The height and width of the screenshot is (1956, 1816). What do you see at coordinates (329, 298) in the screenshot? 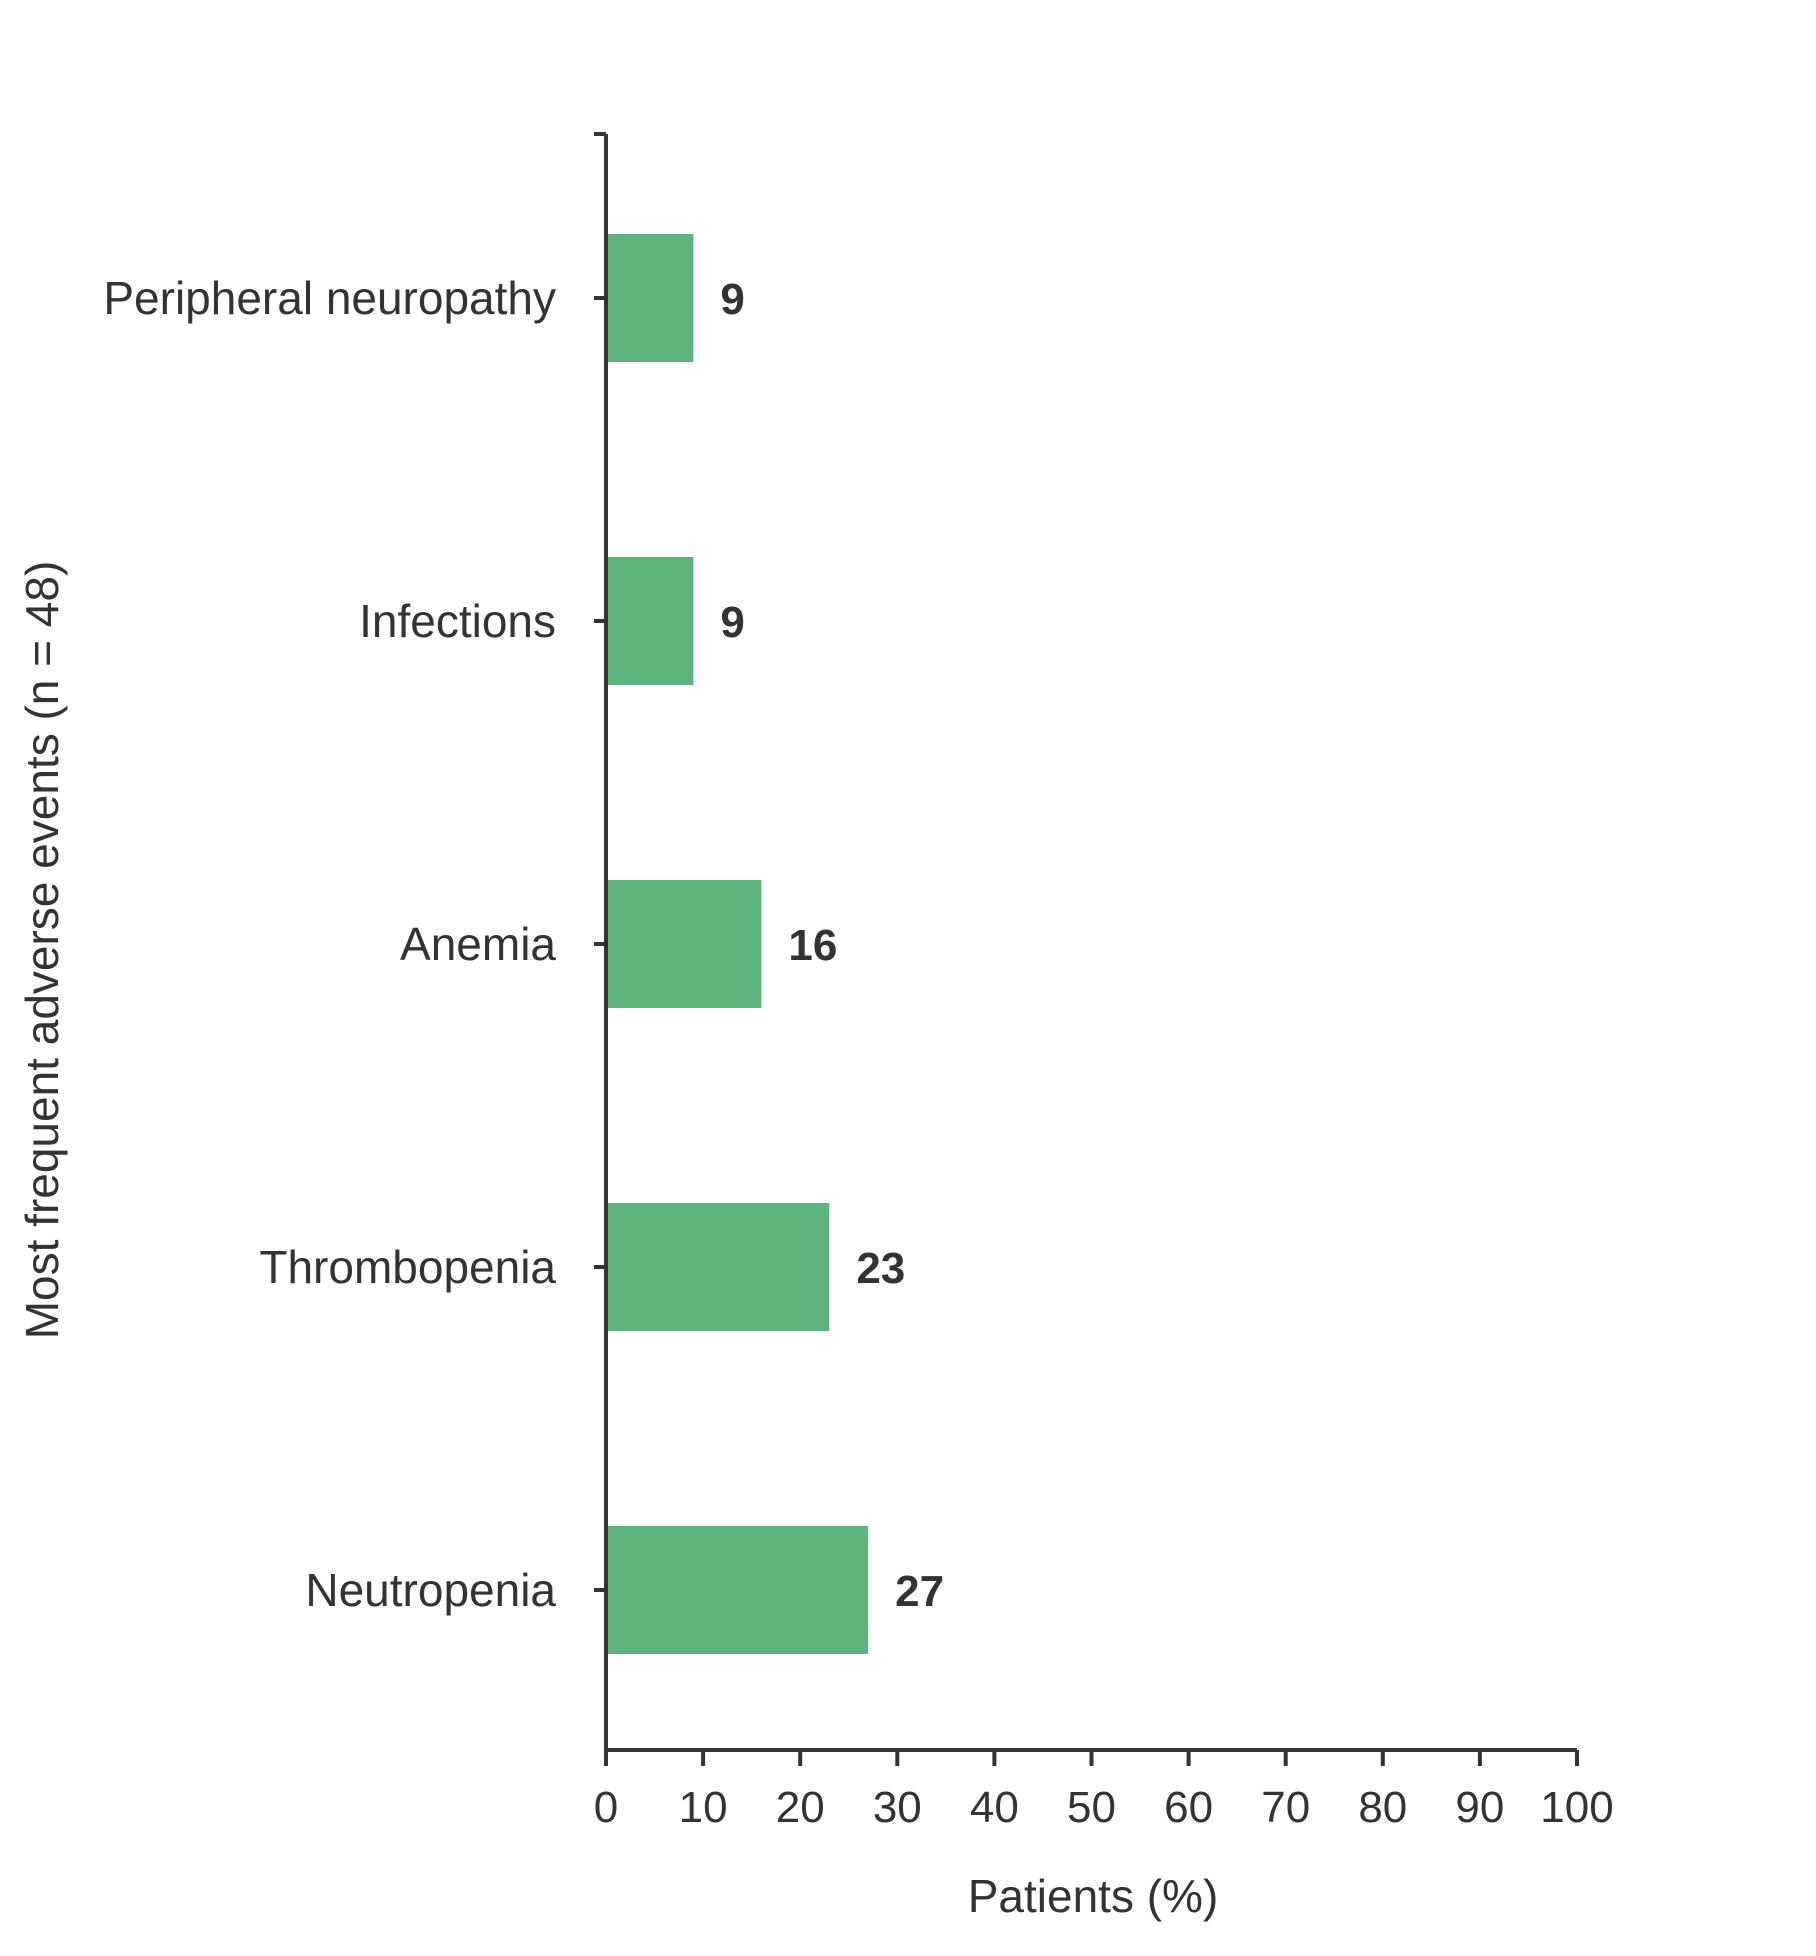
I see `category-label: Peripheral neuropathy` at bounding box center [329, 298].